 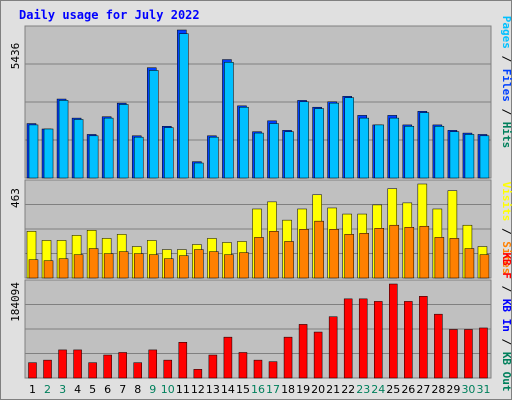 I want to click on legend-top-part-0: Pages, so click(x=506, y=32).